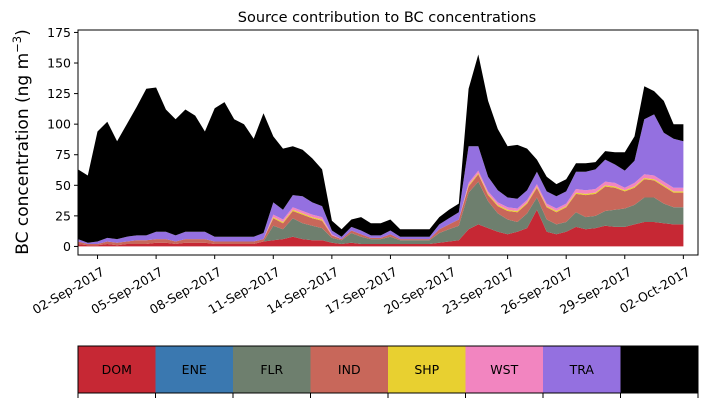  I want to click on legend-swatch-dom, so click(117, 369).